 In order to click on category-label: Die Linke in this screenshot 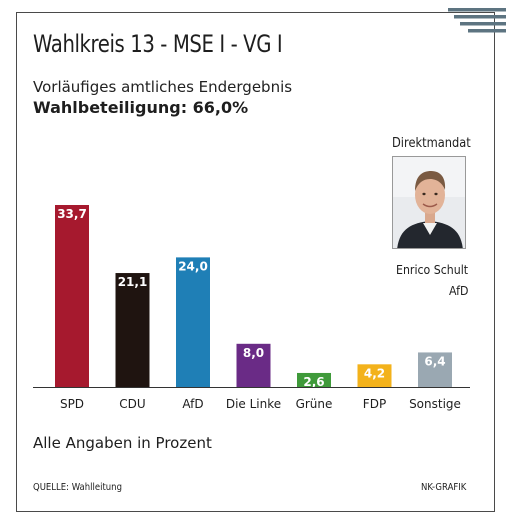, I will do `click(253, 404)`.